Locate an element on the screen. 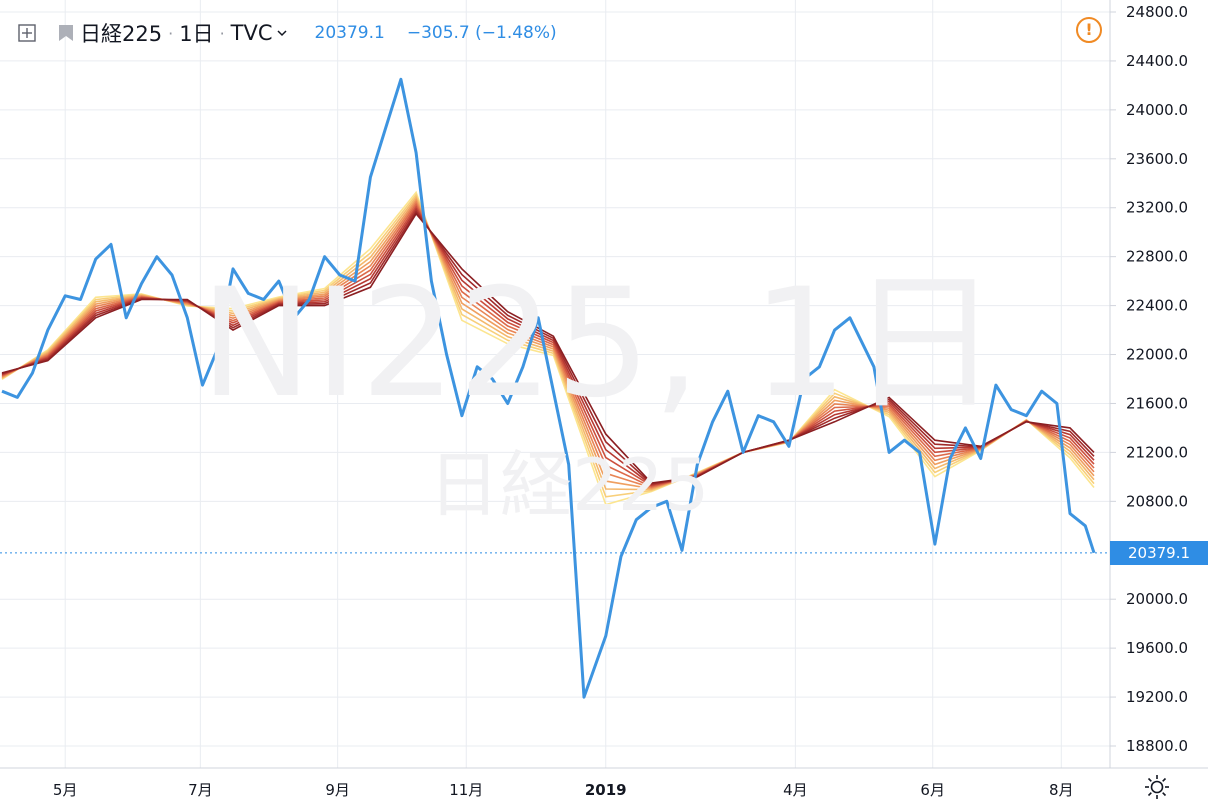 The width and height of the screenshot is (1208, 806). x-tick-label: 9月 is located at coordinates (337, 790).